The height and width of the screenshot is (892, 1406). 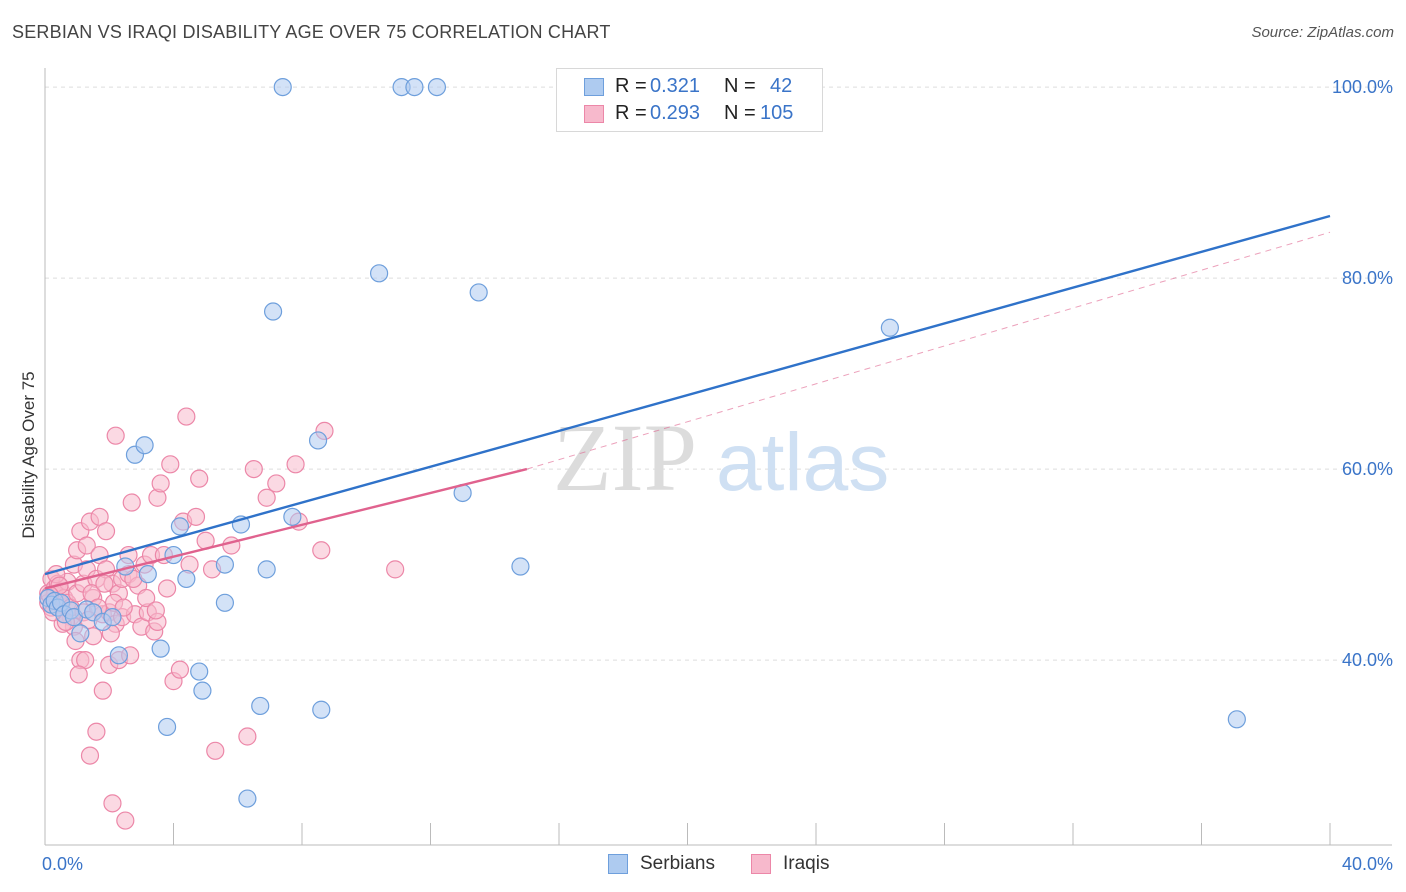 What do you see at coordinates (1367, 660) in the screenshot?
I see `y-tick-label: 40.0%` at bounding box center [1367, 660].